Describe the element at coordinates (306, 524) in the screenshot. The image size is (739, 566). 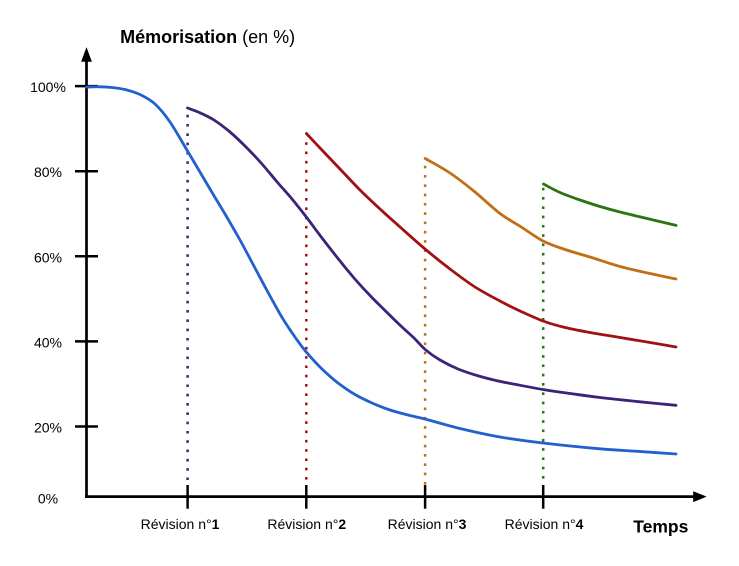
I see `svg-text: Révision n°2` at that location.